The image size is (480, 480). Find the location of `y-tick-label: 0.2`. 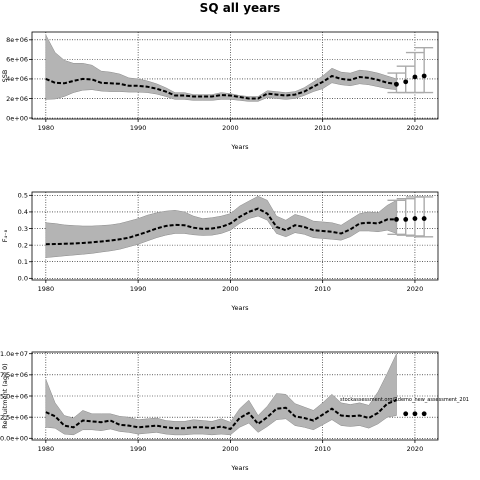

y-tick-label: 0.2 is located at coordinates (23, 245).